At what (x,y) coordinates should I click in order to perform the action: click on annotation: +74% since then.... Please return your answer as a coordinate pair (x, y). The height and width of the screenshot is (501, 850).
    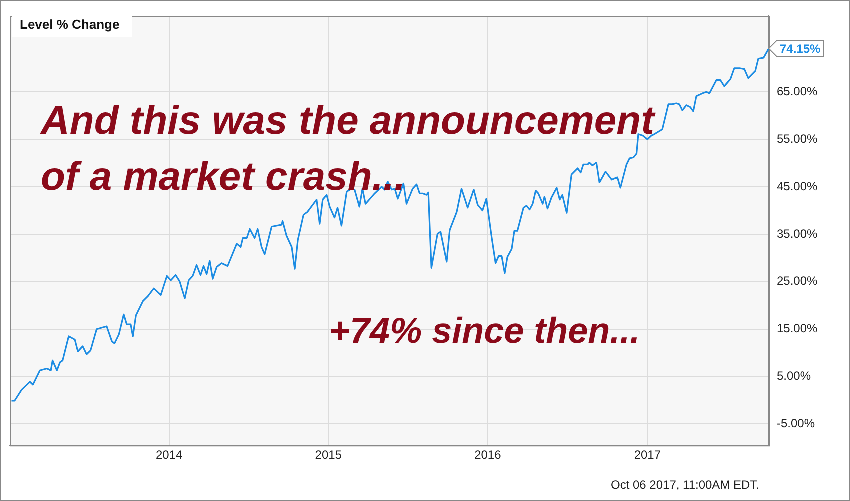
    Looking at the image, I should click on (485, 331).